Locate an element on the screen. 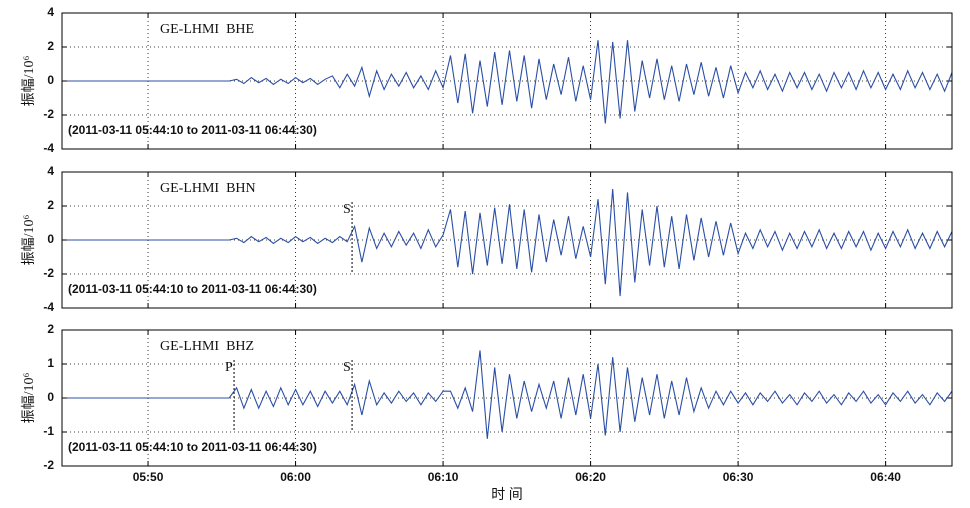 The height and width of the screenshot is (508, 970). x-tick-label: 06:40 is located at coordinates (885, 477).